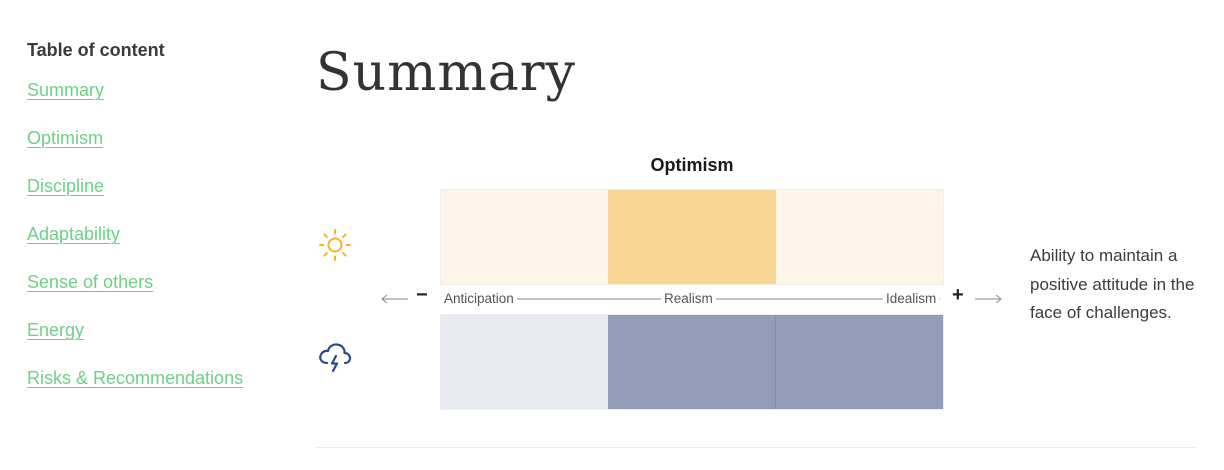 Image resolution: width=1224 pixels, height=470 pixels. Describe the element at coordinates (157, 139) in the screenshot. I see `toc-item: Optimism` at that location.